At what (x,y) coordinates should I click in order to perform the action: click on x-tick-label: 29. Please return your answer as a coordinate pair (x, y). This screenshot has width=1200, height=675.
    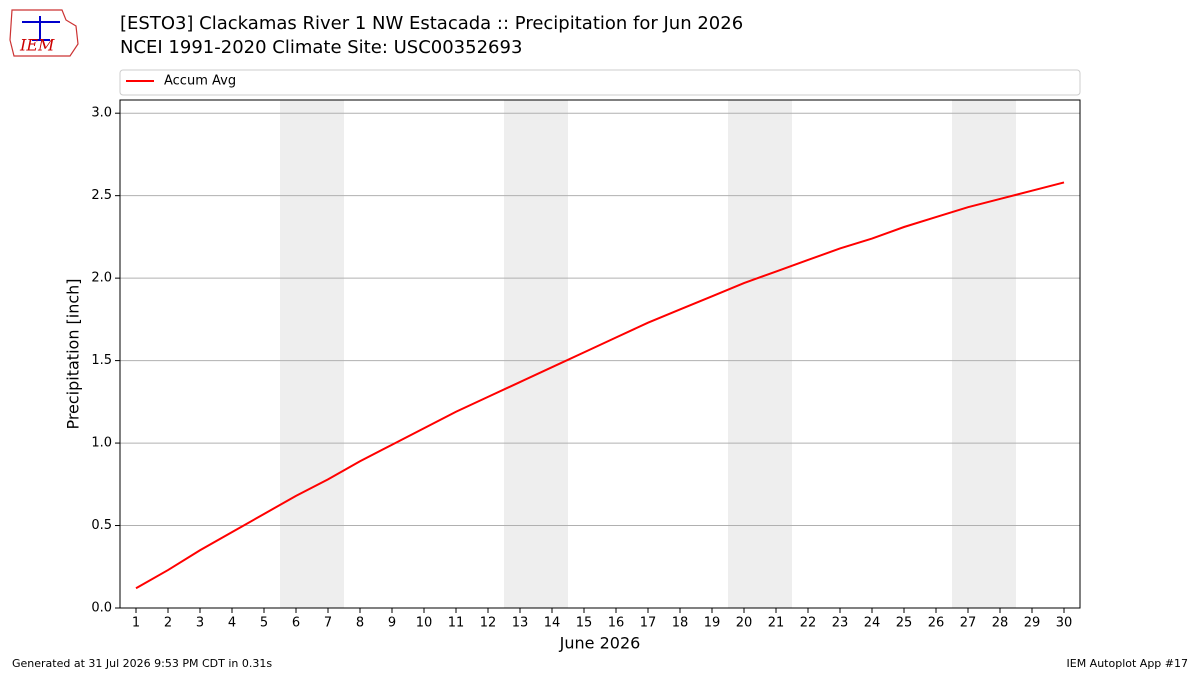
    Looking at the image, I should click on (1032, 623).